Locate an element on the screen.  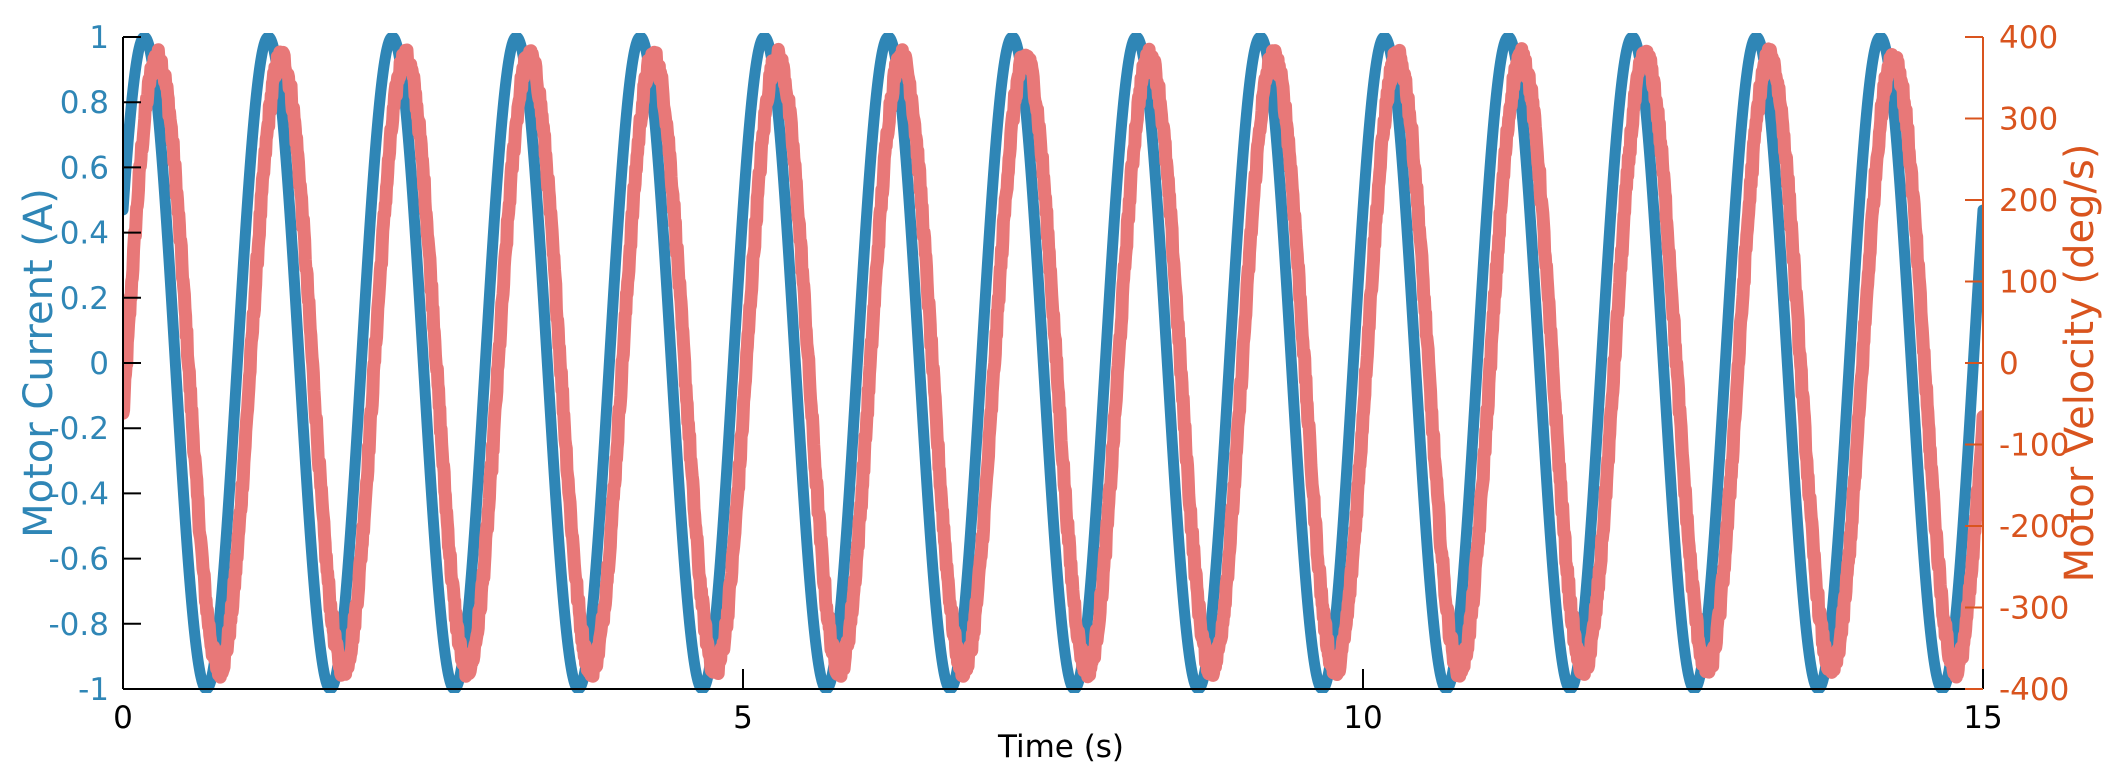
y-left-tick-label: 0.6 is located at coordinates (84, 168).